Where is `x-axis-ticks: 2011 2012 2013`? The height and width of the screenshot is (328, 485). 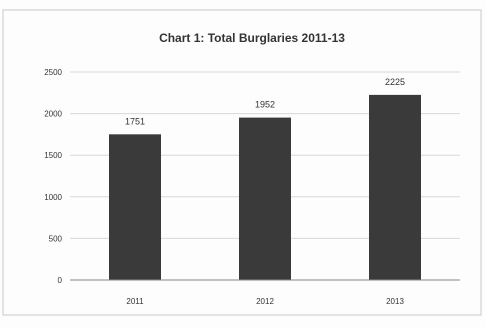
x-axis-ticks: 2011 2012 2013 is located at coordinates (265, 301).